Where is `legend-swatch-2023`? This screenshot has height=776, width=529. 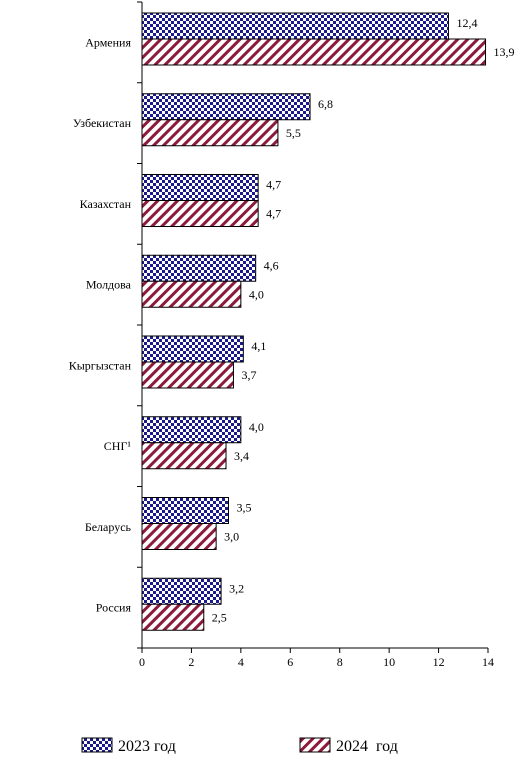
legend-swatch-2023 is located at coordinates (97, 745).